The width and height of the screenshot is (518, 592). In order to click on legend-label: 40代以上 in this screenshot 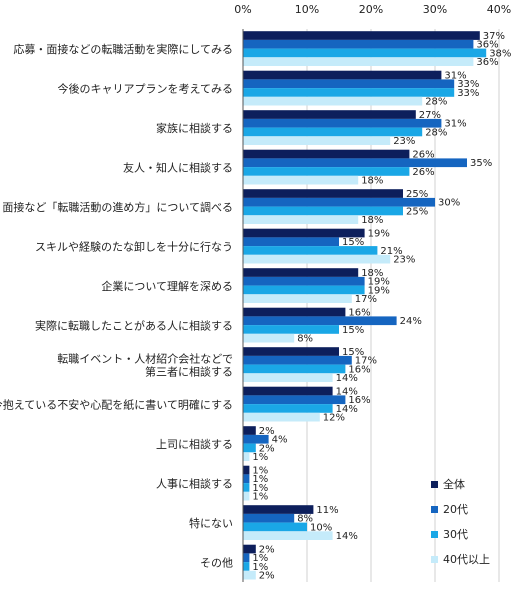, I will do `click(466, 559)`.